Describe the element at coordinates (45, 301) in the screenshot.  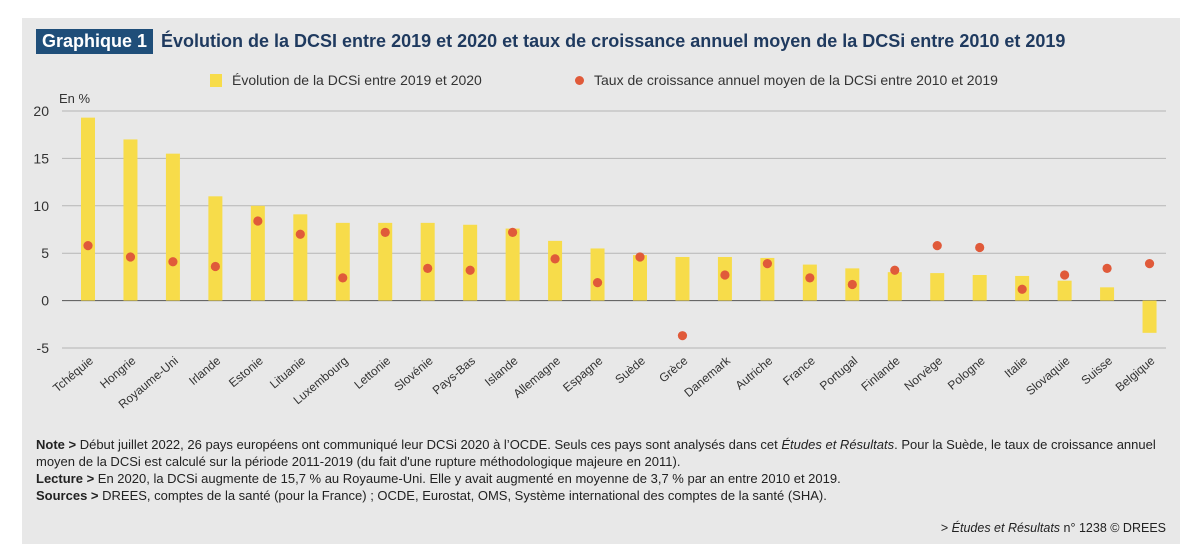
I see `y-tick-label: 0` at that location.